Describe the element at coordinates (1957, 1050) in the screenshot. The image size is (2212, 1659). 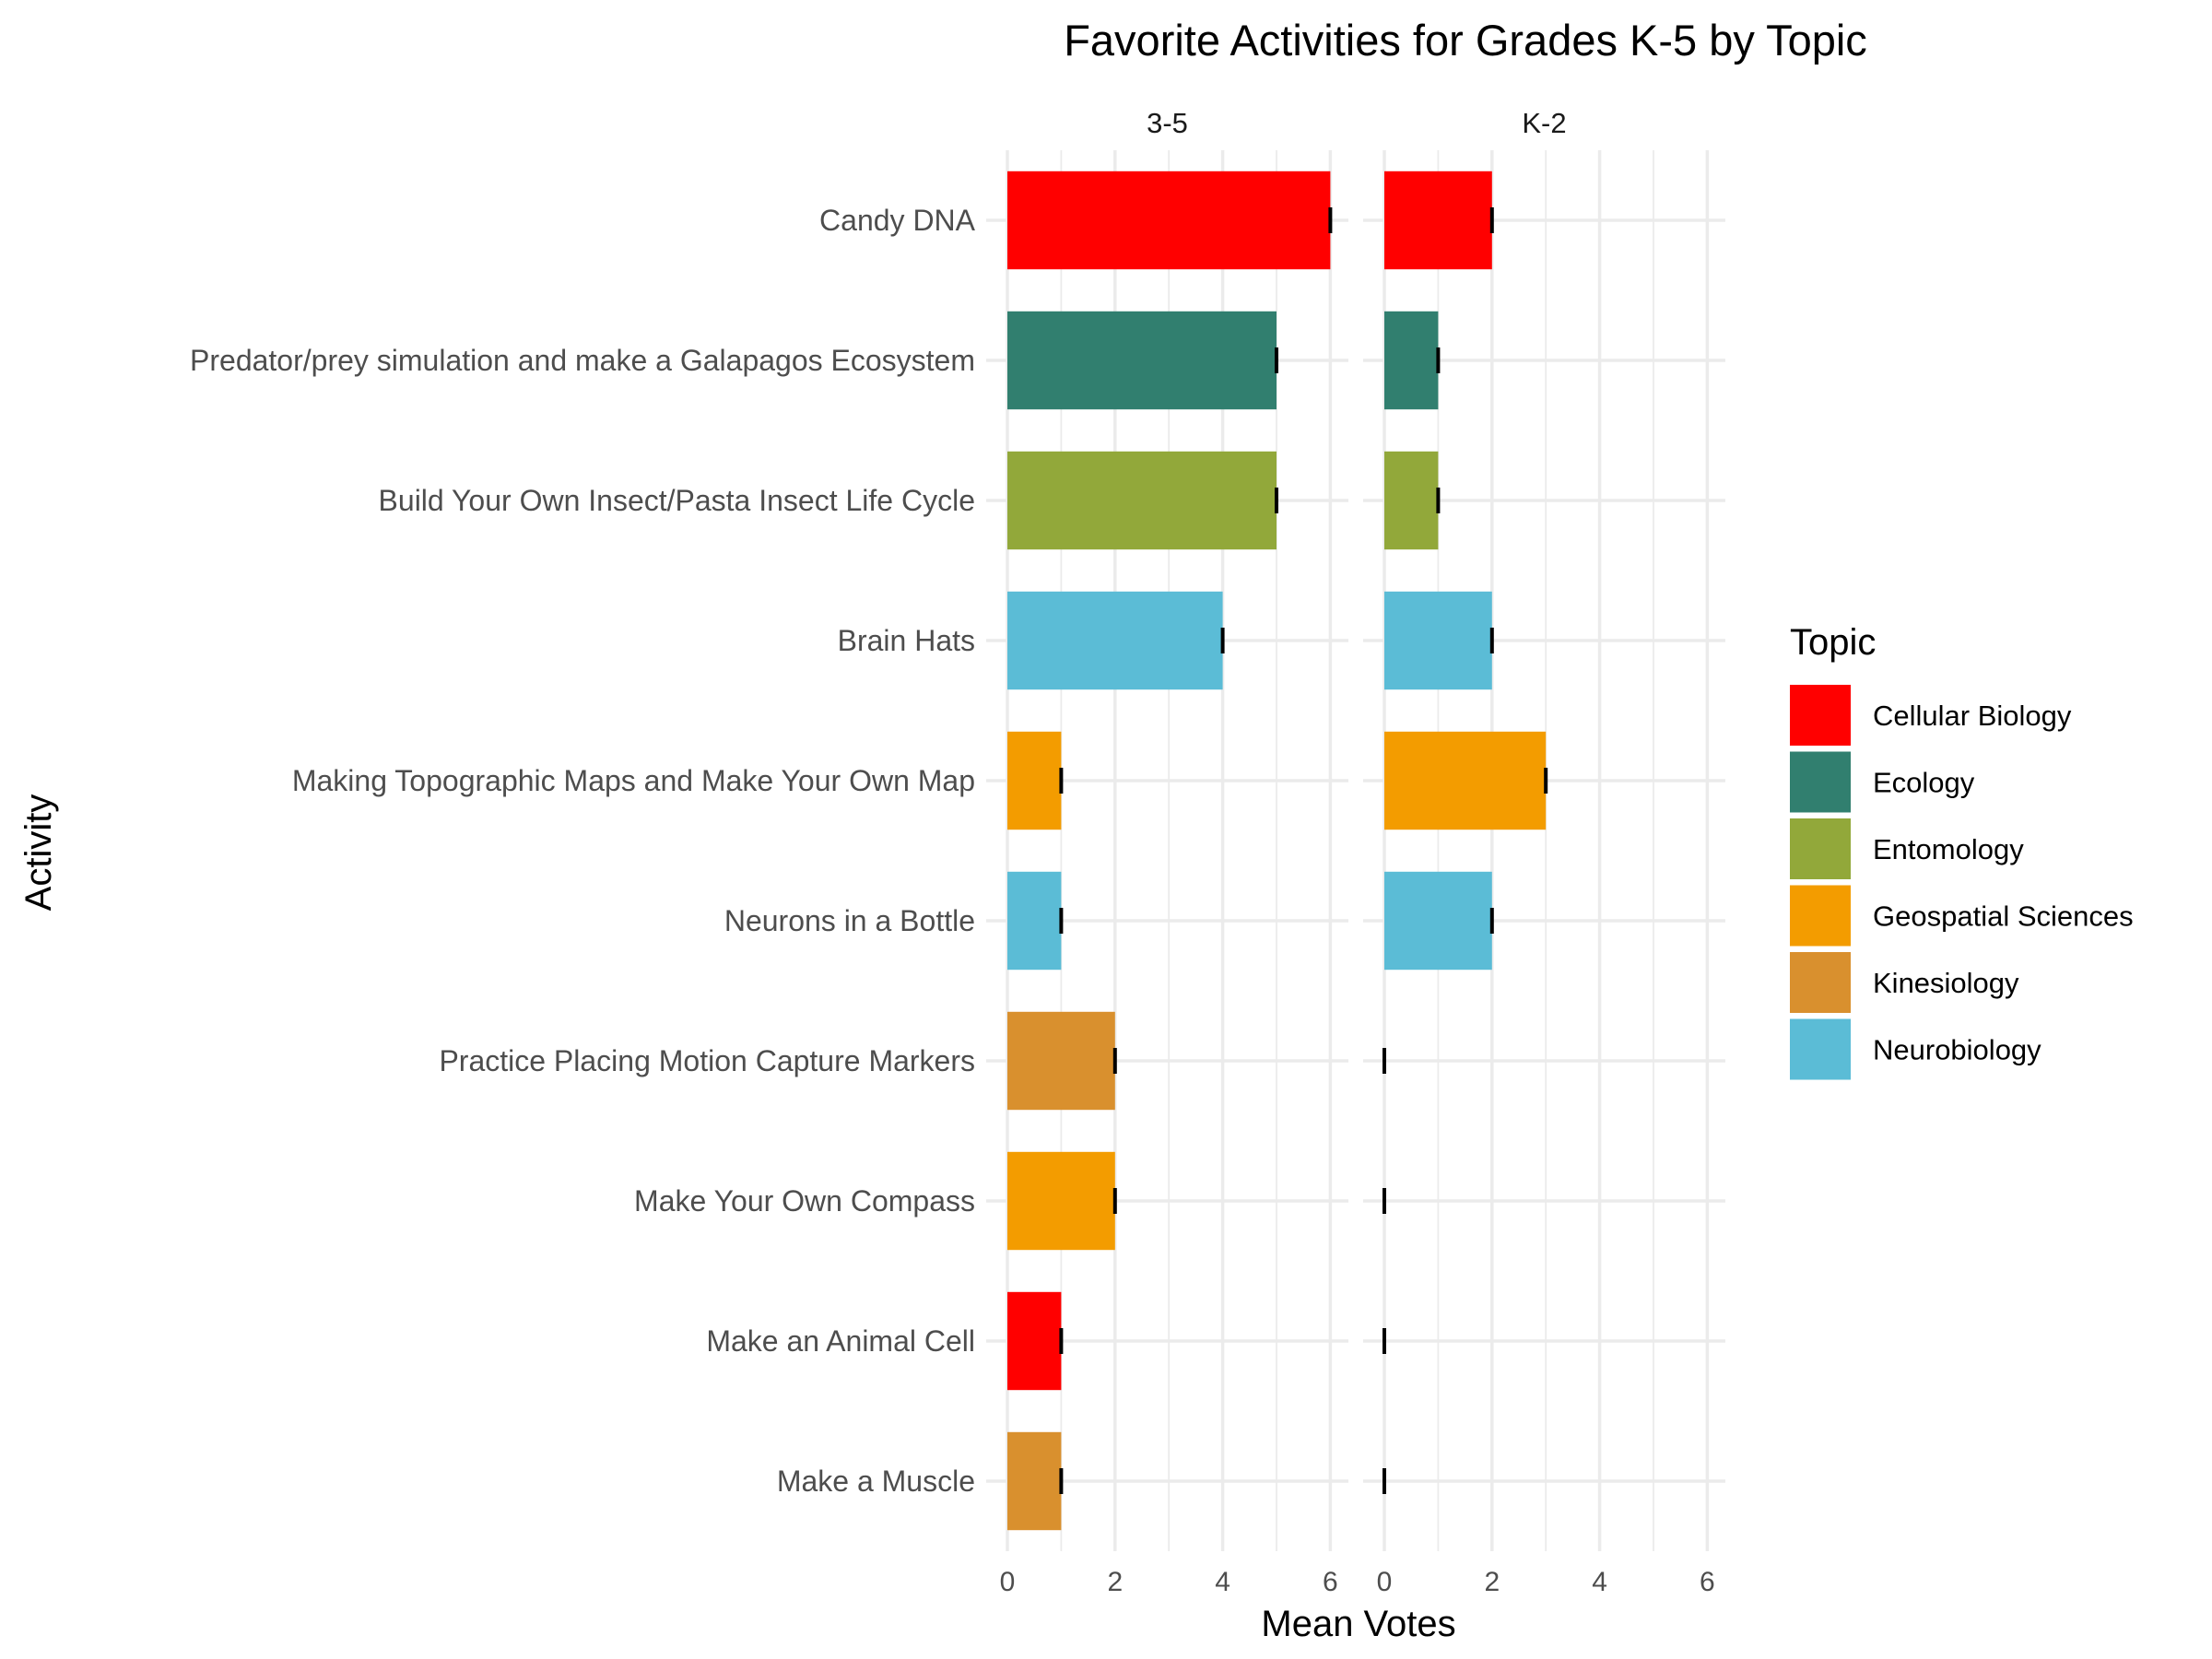
I see `legend-label: Neurobiology` at that location.